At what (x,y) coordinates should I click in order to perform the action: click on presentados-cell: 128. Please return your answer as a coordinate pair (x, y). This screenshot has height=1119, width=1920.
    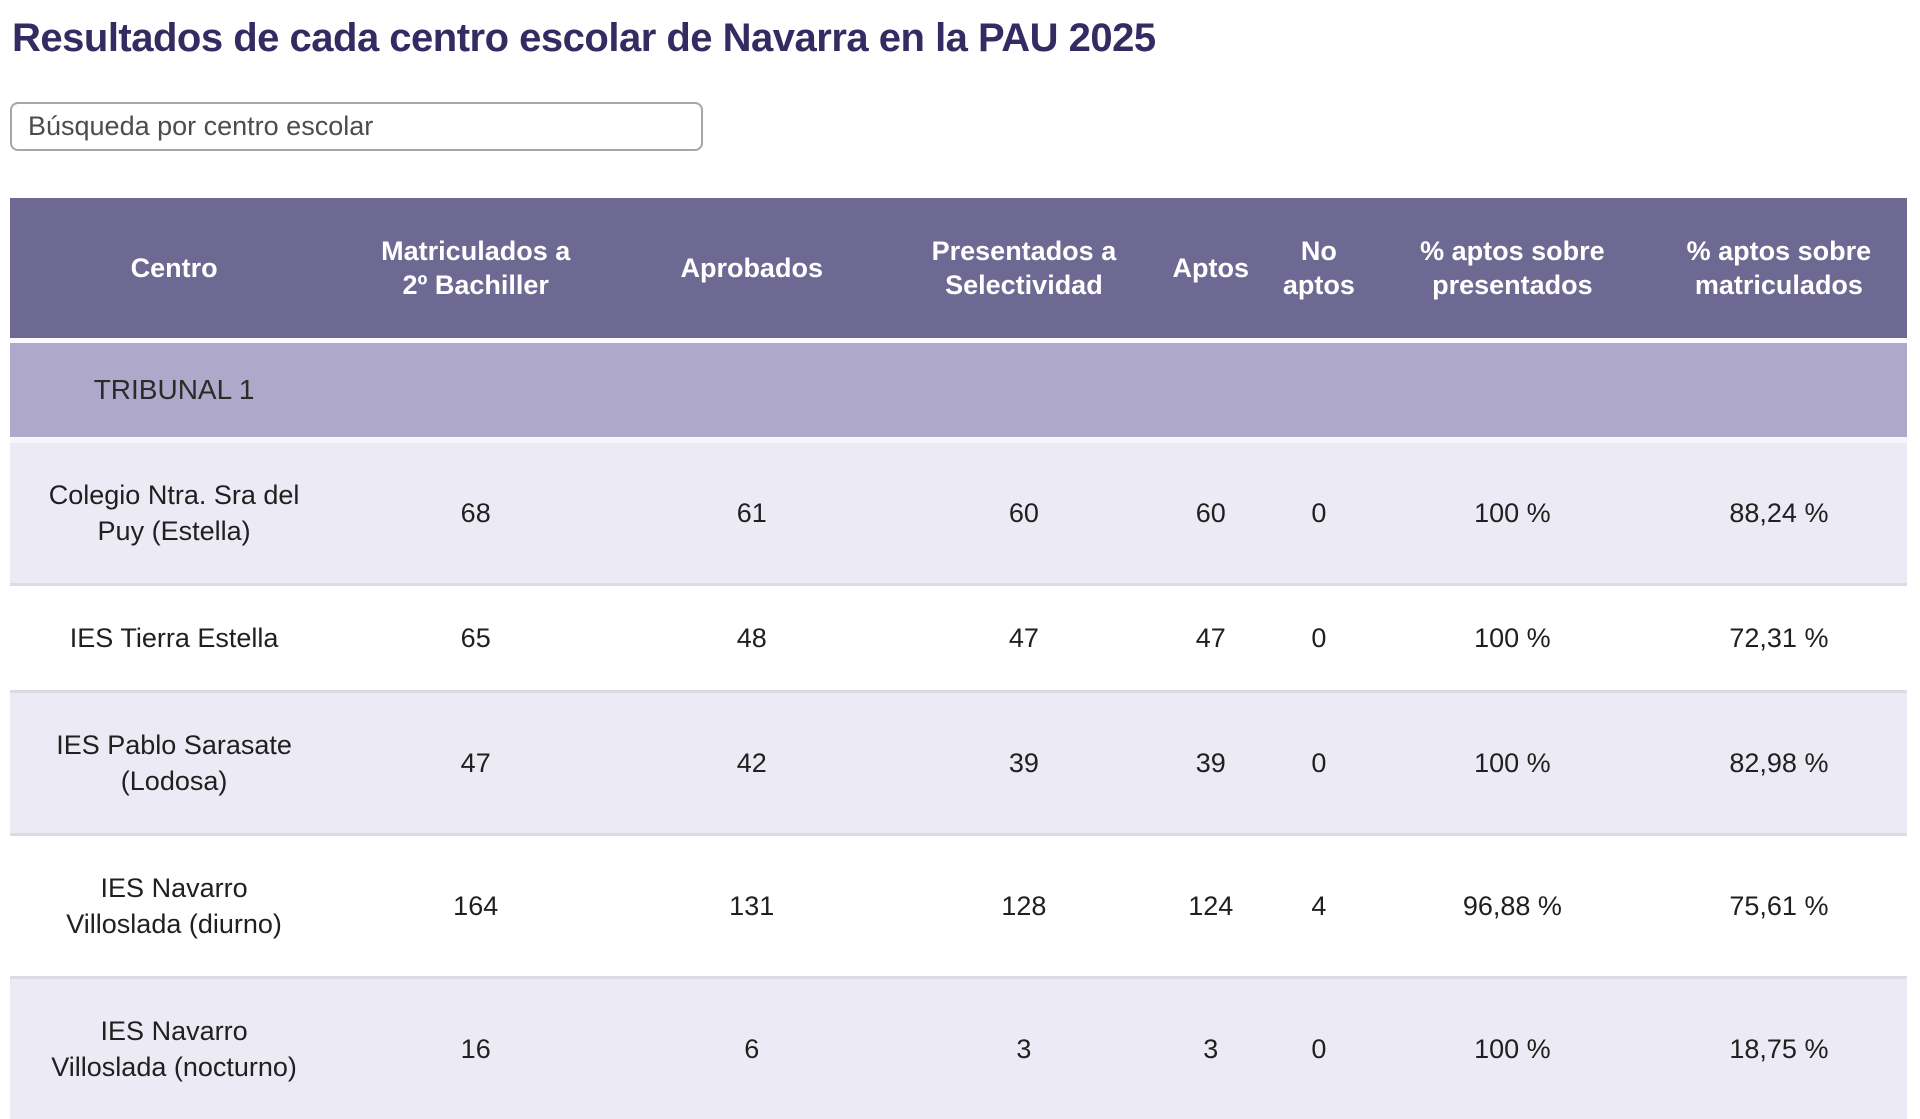
    Looking at the image, I should click on (1023, 906).